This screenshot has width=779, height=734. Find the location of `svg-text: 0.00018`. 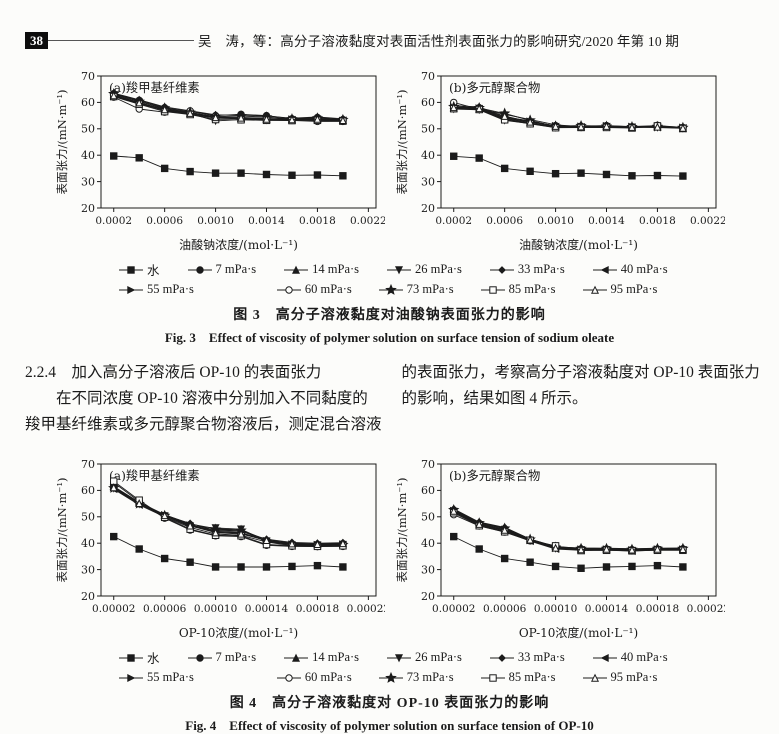

svg-text: 0.00018 is located at coordinates (316, 609).